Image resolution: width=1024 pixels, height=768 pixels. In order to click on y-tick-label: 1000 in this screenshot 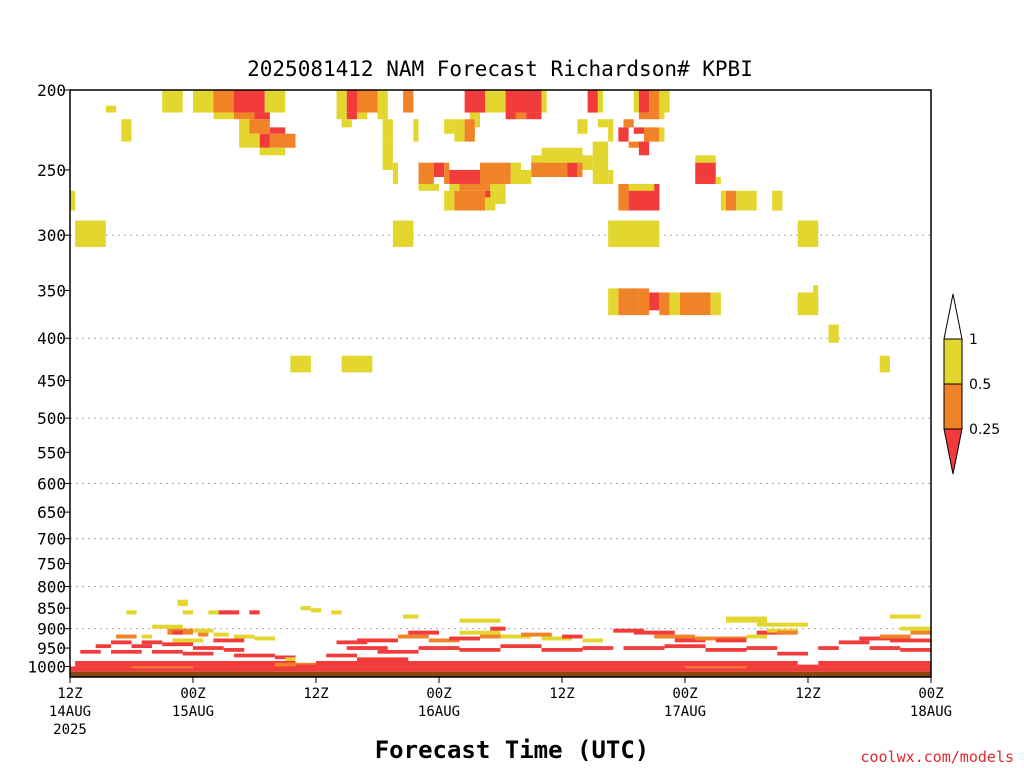, I will do `click(46, 666)`.